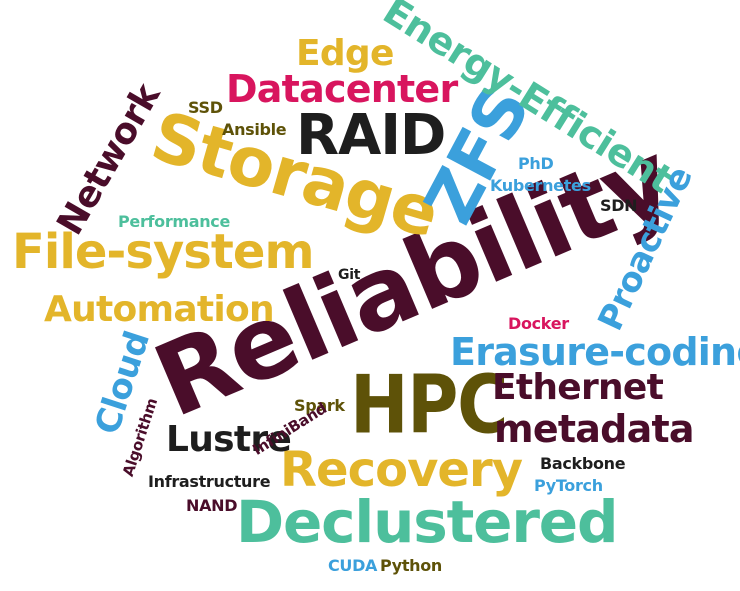  Describe the element at coordinates (319, 405) in the screenshot. I see `word-spark: Spark` at that location.